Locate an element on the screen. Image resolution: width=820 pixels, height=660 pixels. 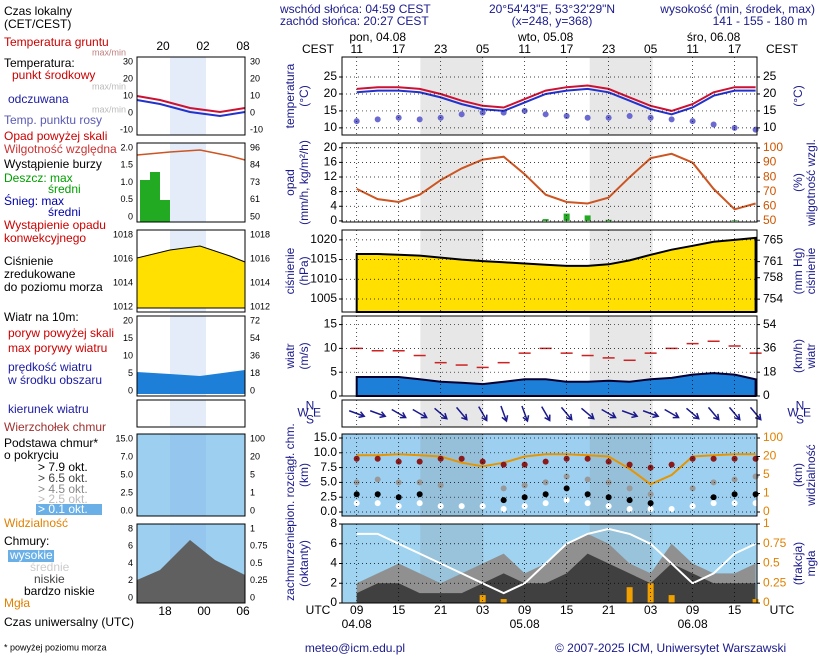
y2-tick-label: 0.5 is located at coordinates (771, 563).